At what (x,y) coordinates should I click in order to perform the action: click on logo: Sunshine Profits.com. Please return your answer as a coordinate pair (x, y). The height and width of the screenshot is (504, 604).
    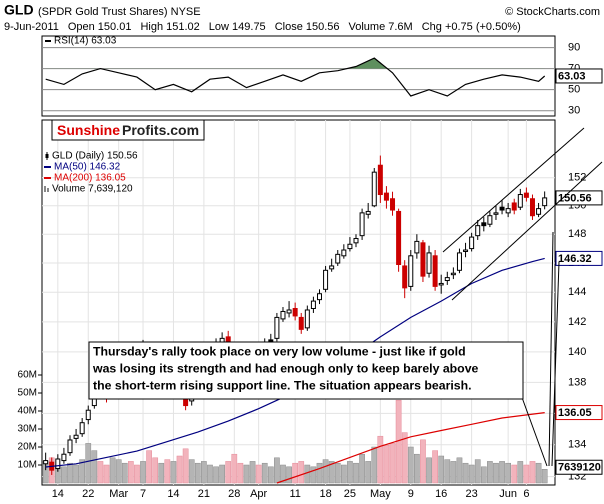
    Looking at the image, I should click on (128, 130).